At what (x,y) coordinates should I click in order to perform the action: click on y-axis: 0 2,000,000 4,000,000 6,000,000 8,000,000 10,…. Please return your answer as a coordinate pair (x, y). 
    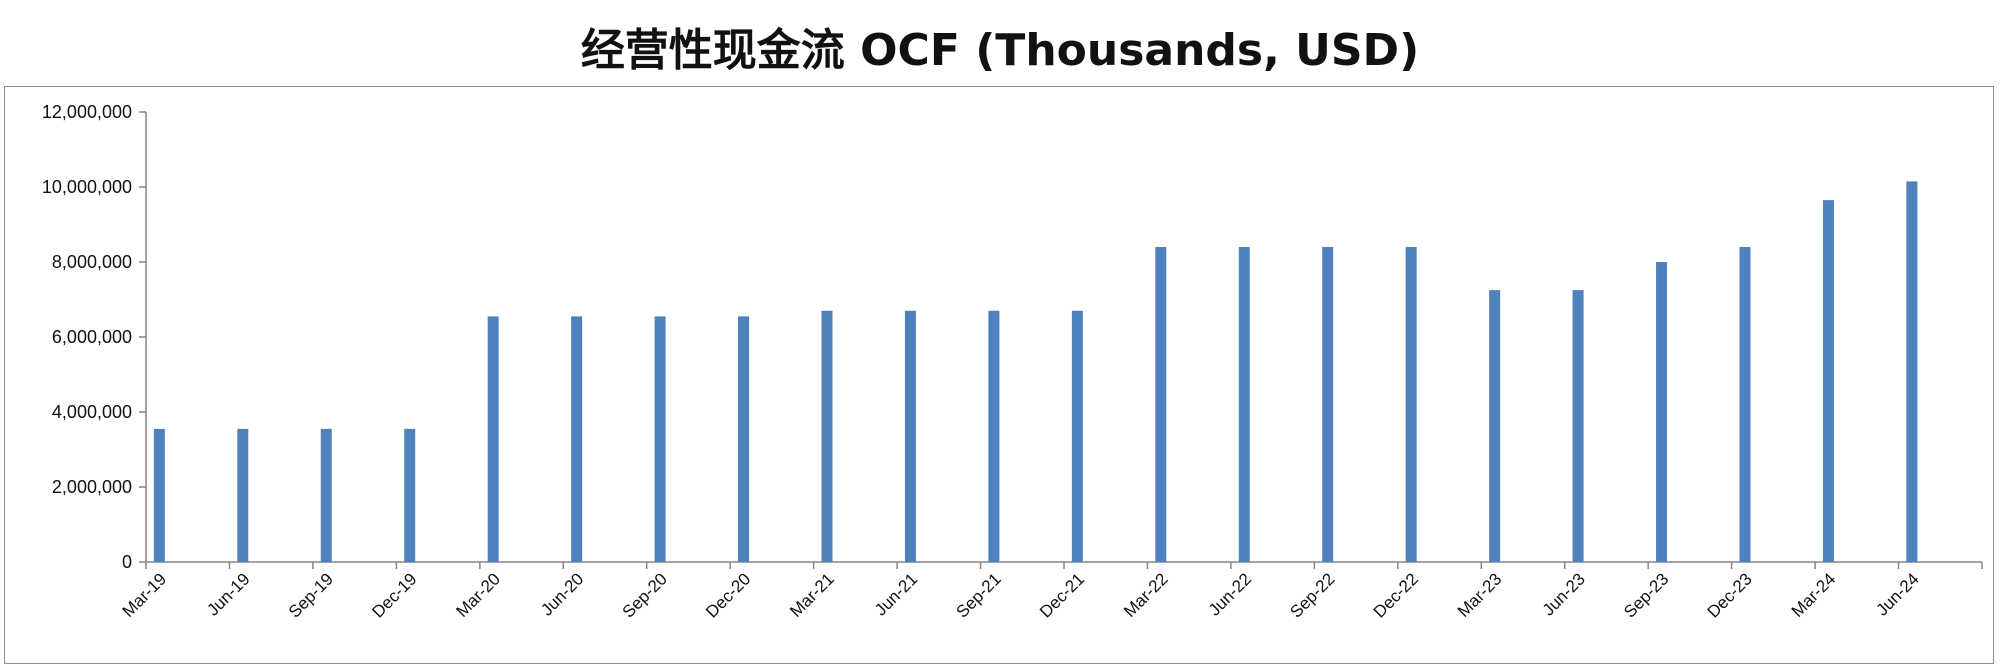
    Looking at the image, I should click on (94, 337).